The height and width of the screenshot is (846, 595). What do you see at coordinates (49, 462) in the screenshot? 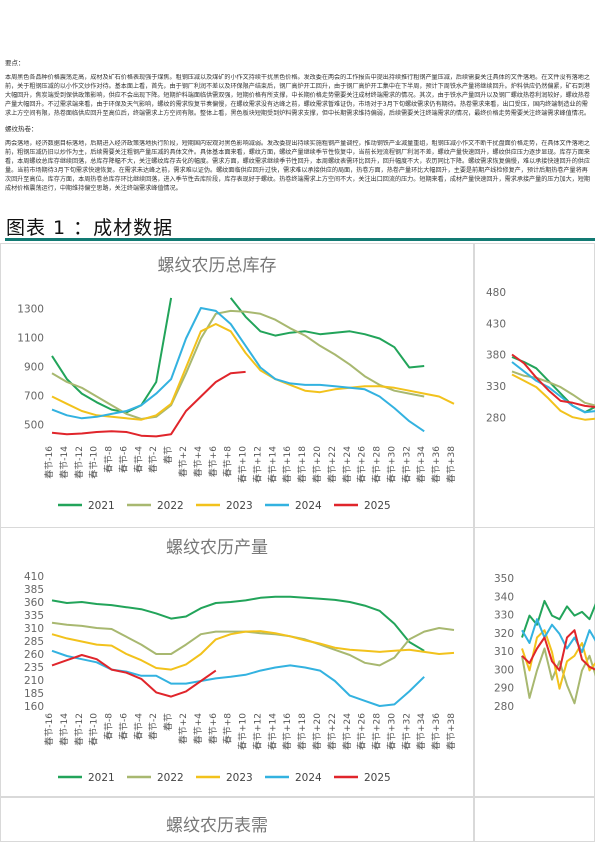
I see `x-tick-label: 春节-16` at bounding box center [49, 462].